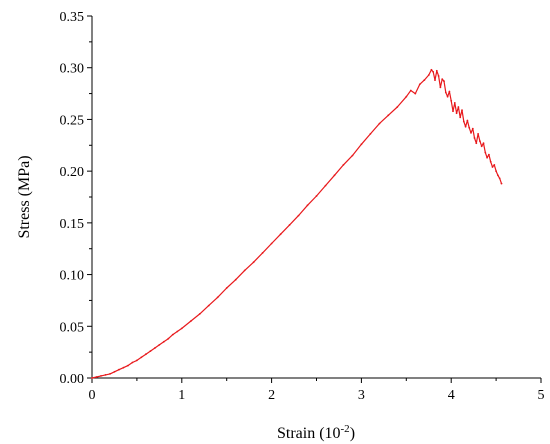 This screenshot has height=444, width=550. I want to click on y-axis-title: Stress (MPa), so click(24, 196).